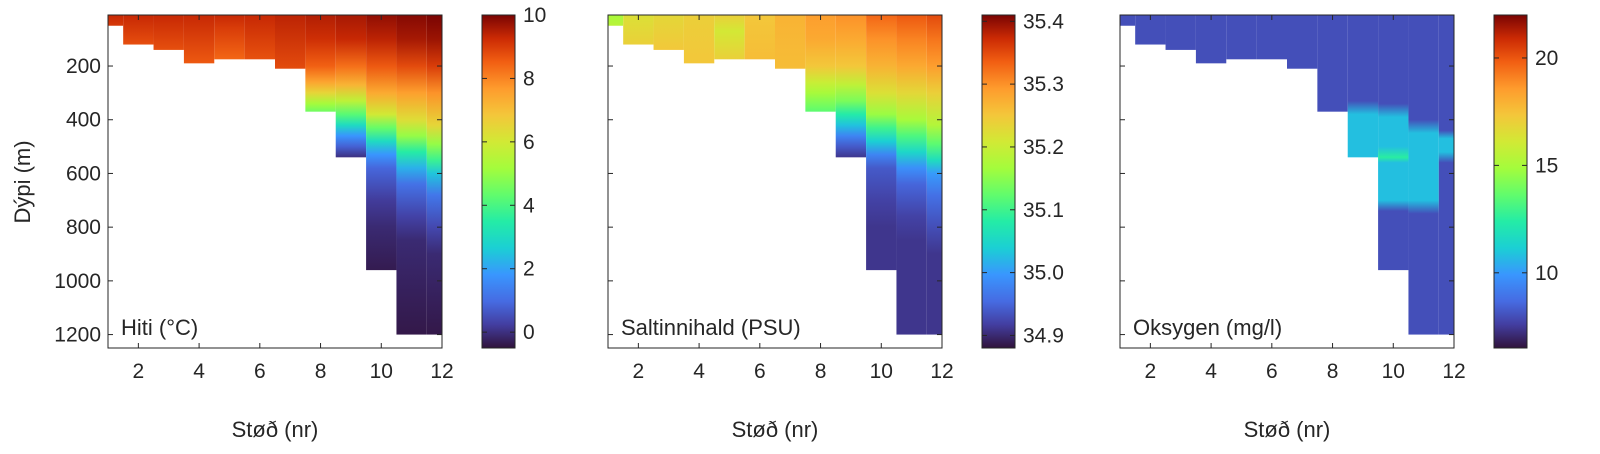  What do you see at coordinates (83, 120) in the screenshot?
I see `y-tick-label: 400` at bounding box center [83, 120].